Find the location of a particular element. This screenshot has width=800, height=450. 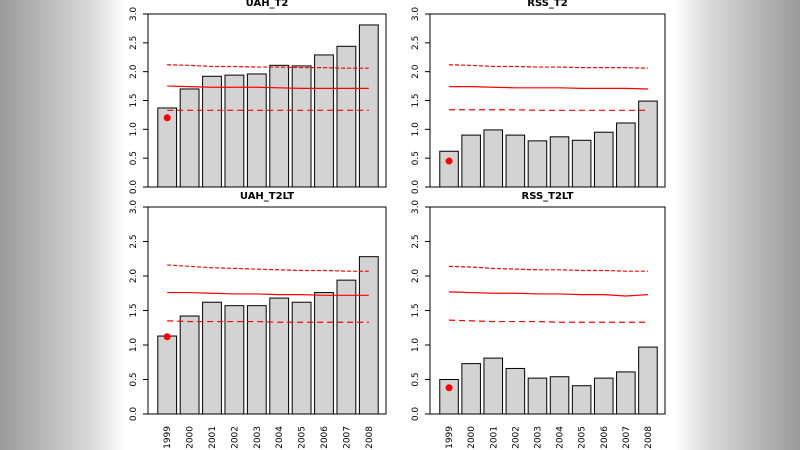

x-tick-label: 2006 is located at coordinates (325, 437).